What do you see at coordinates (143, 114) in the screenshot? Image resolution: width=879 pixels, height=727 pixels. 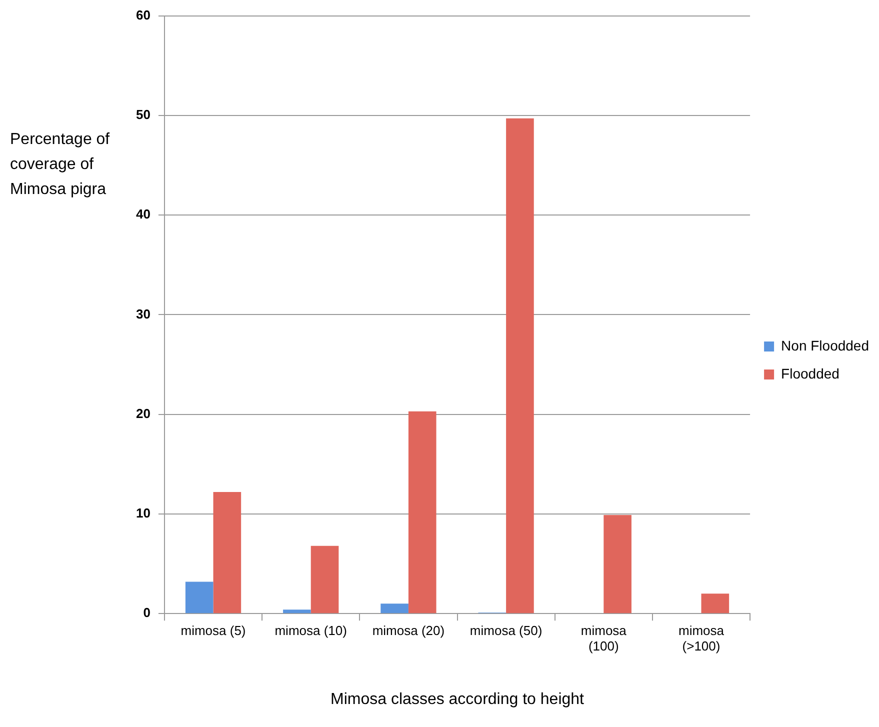 I see `y-tick-label: 50` at bounding box center [143, 114].